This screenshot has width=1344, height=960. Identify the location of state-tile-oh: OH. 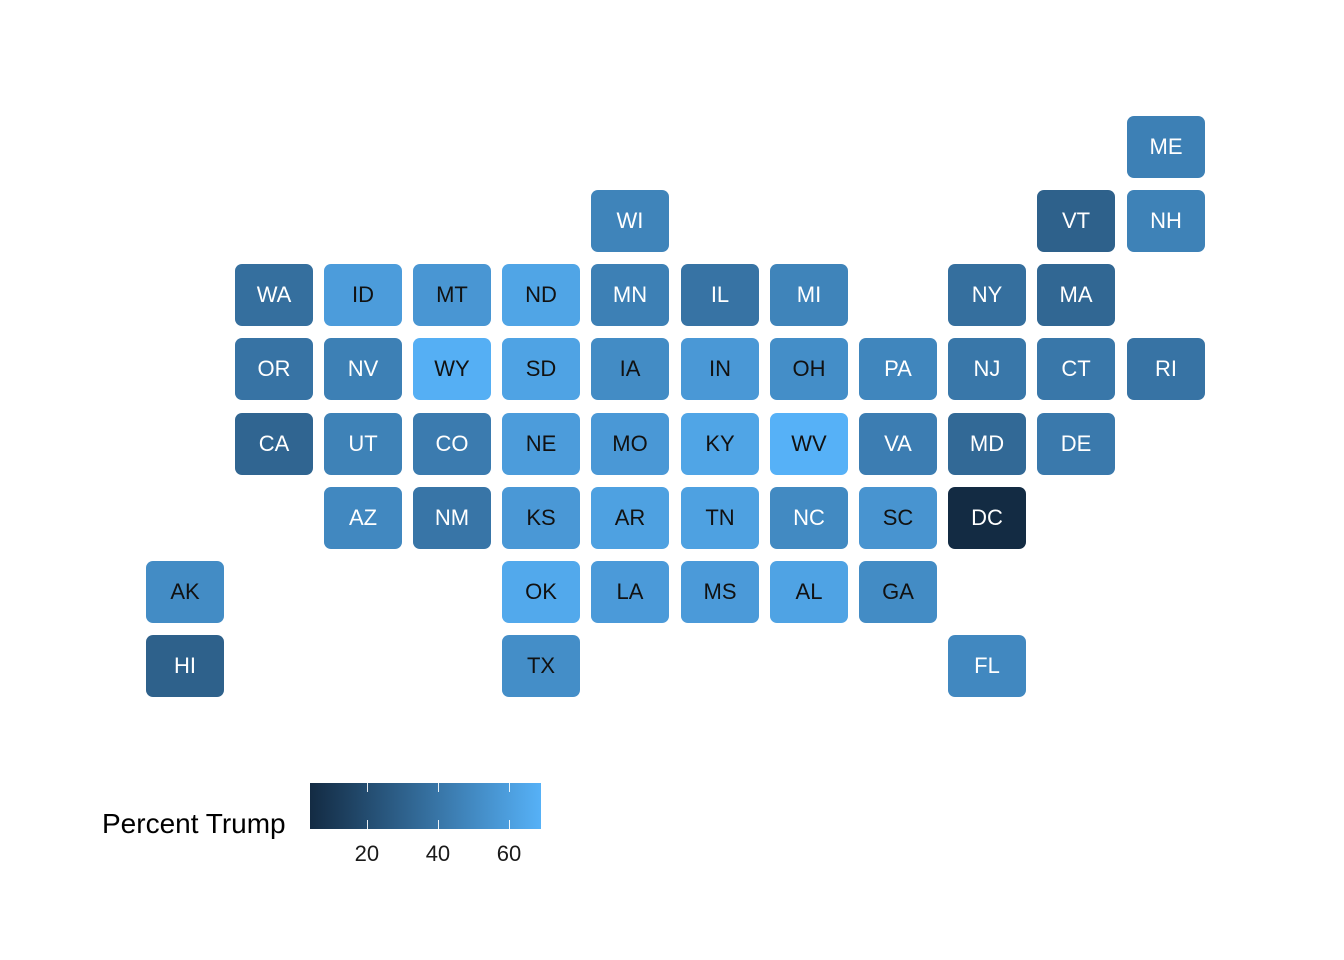
(809, 369).